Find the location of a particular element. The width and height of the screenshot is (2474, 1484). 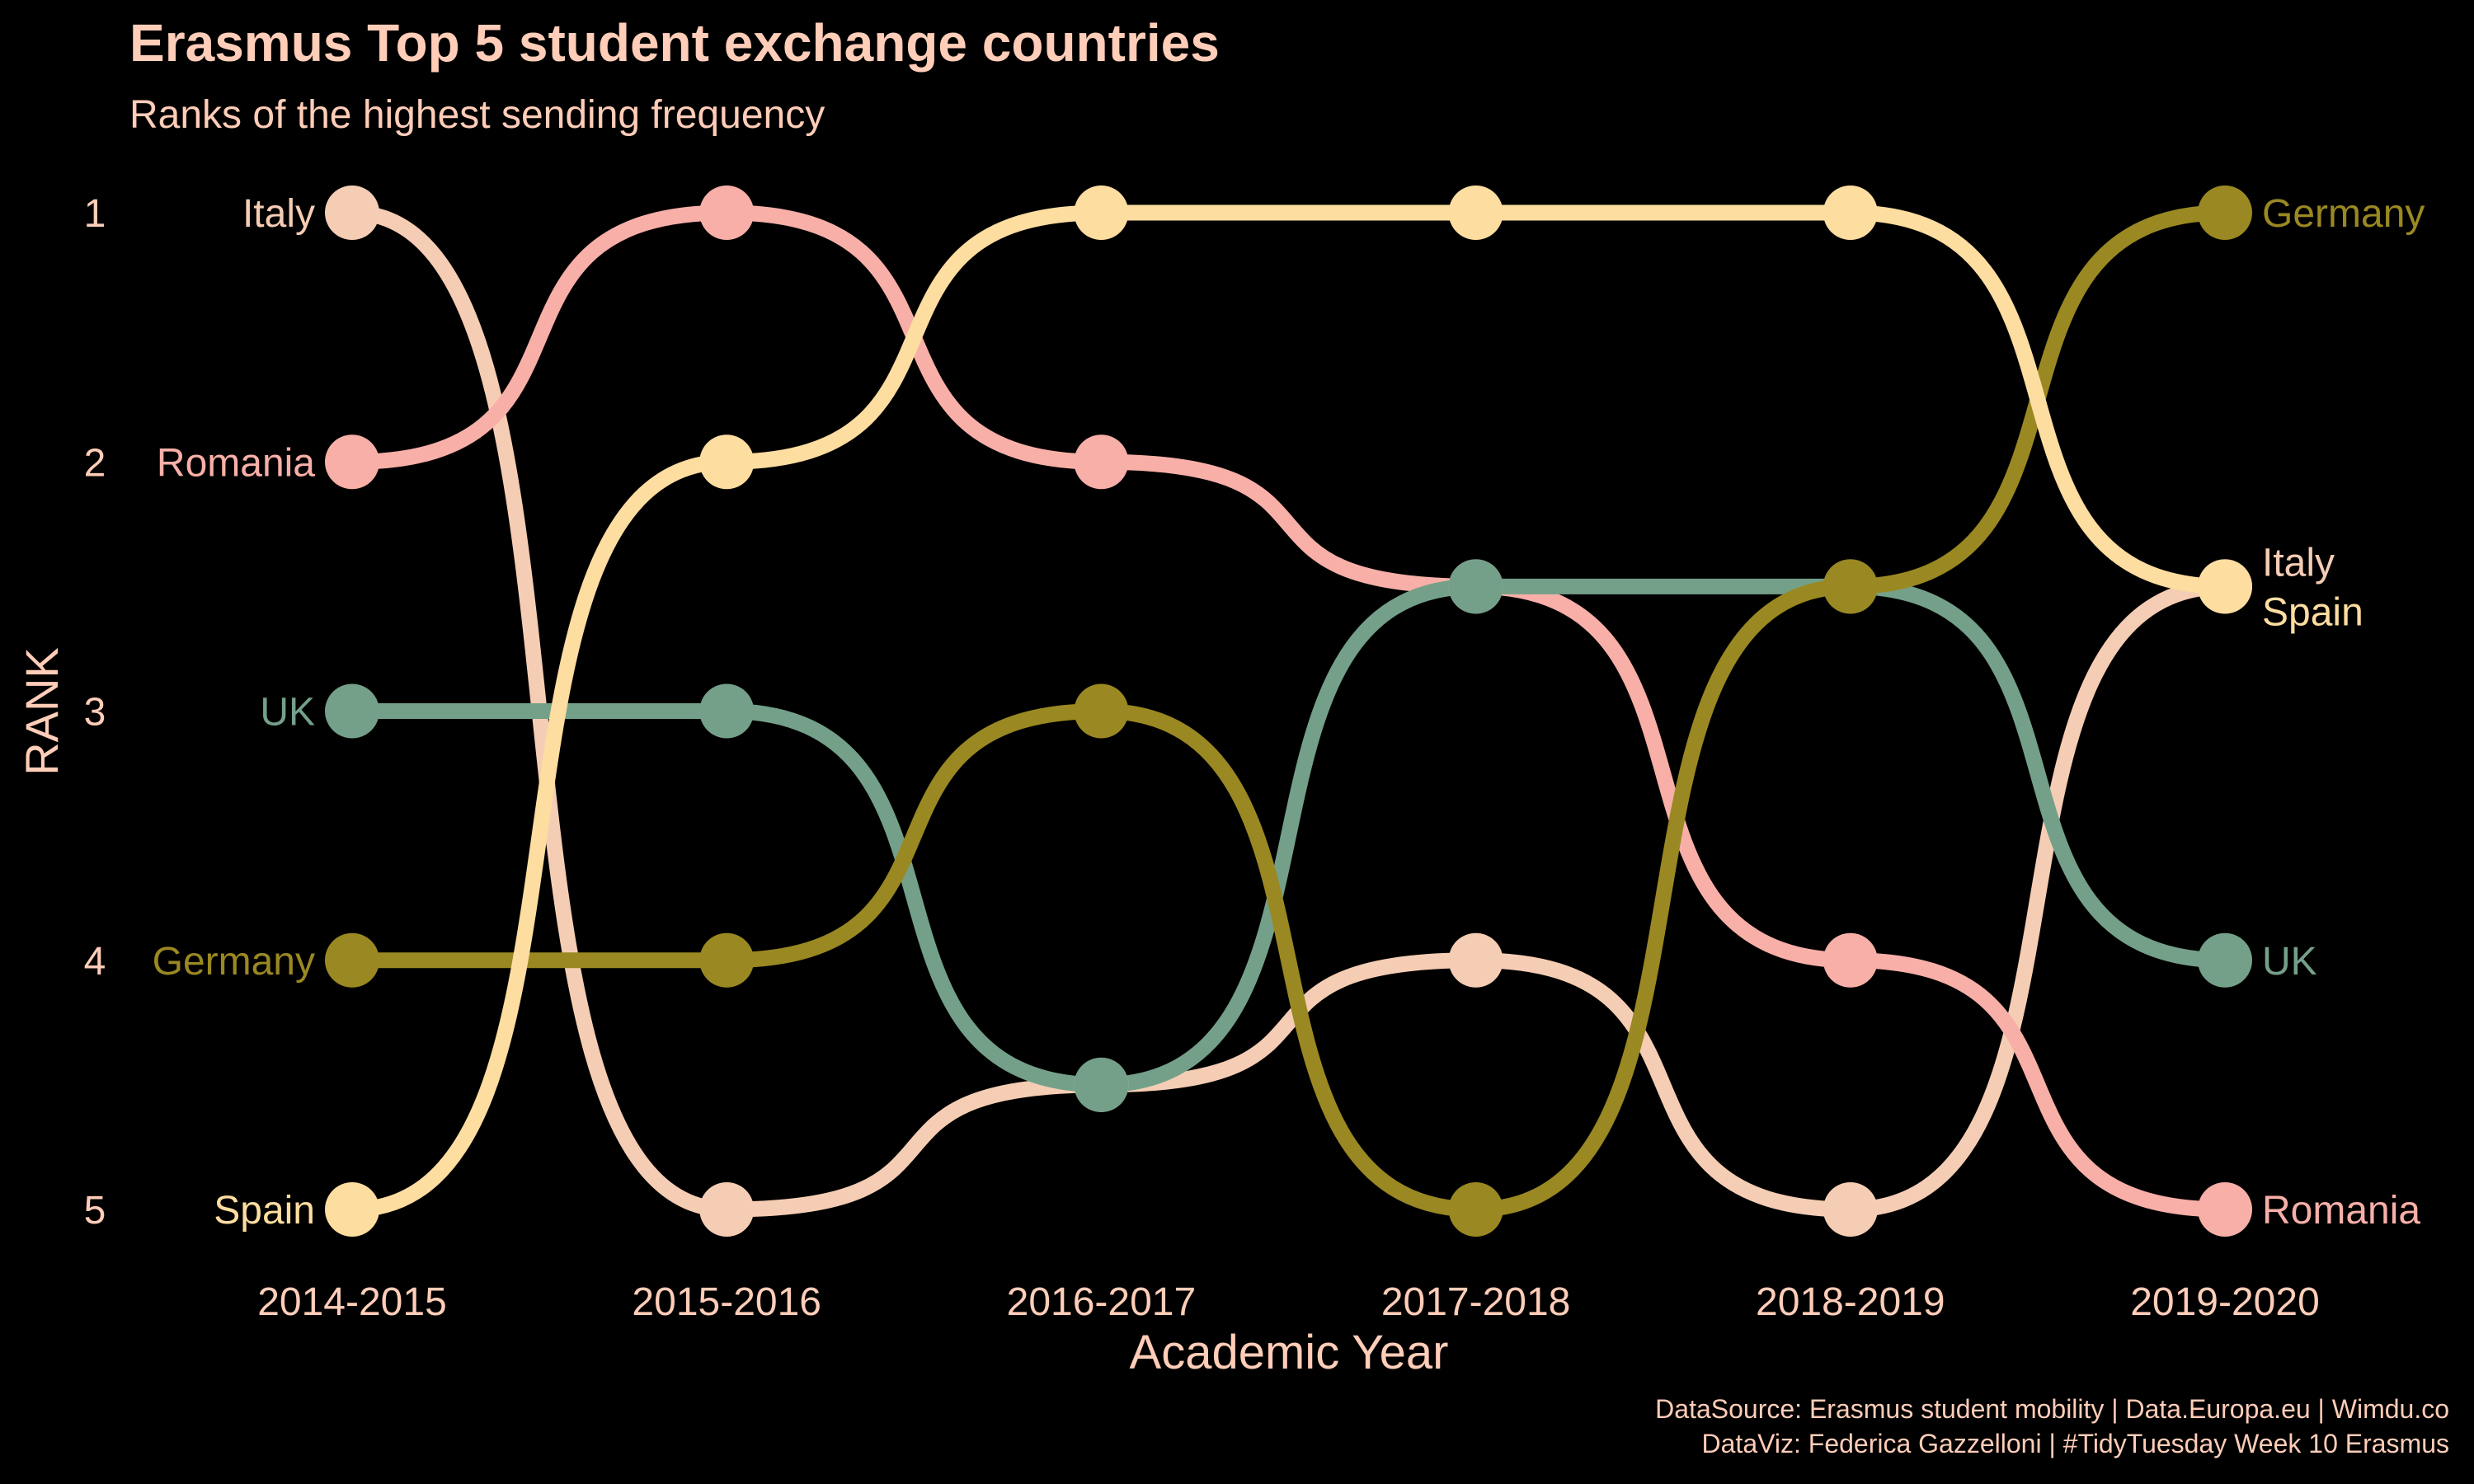

end-label-spain: Spain is located at coordinates (2312, 612).